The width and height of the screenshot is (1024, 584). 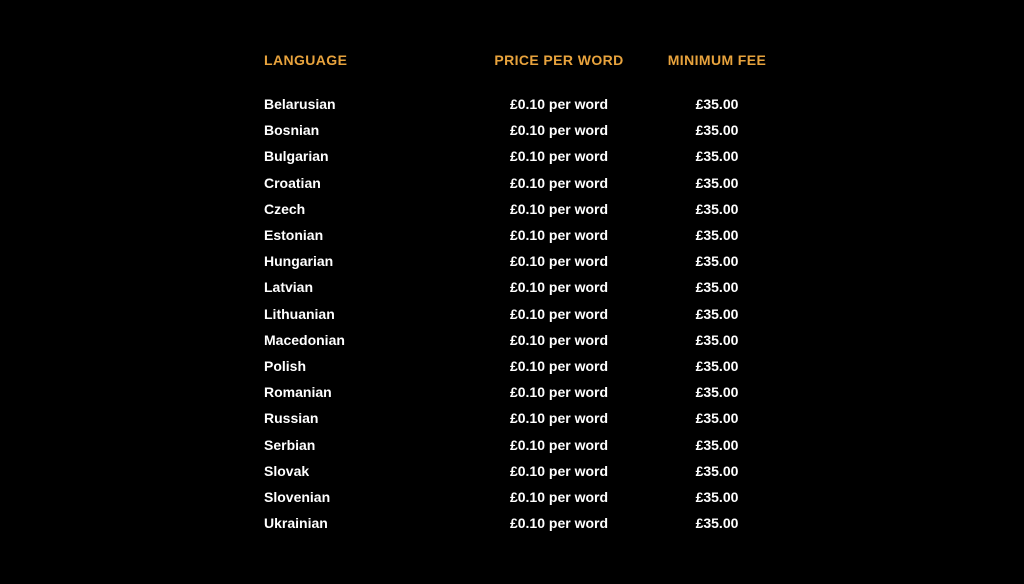 I want to click on language-cell: Bulgarian, so click(x=296, y=156).